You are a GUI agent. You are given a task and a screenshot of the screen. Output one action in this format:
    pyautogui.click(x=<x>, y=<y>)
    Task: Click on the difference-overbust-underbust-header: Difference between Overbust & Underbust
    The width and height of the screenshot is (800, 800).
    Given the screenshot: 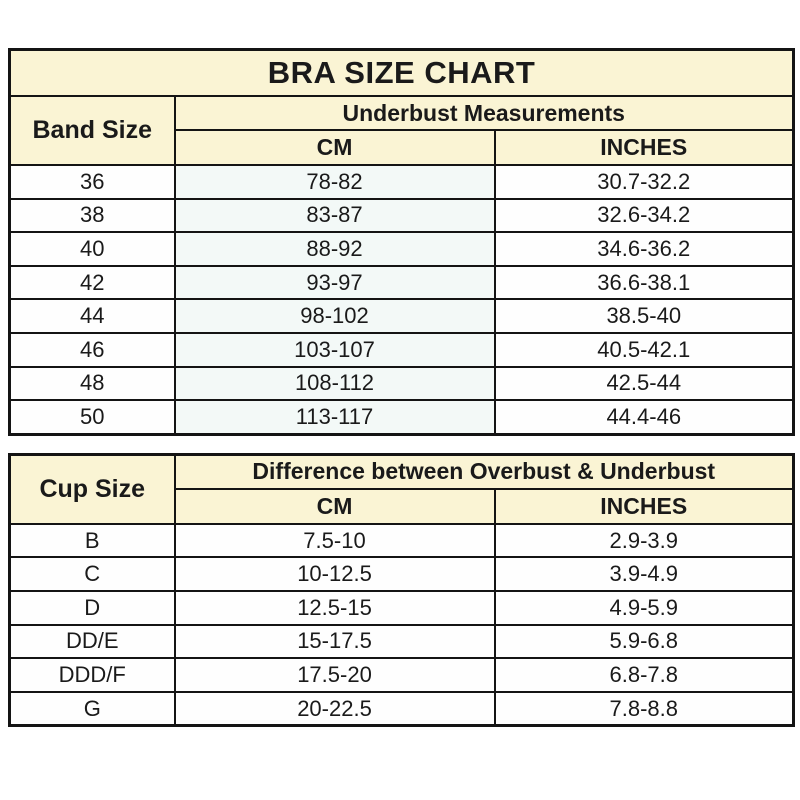 What is the action you would take?
    pyautogui.click(x=484, y=471)
    